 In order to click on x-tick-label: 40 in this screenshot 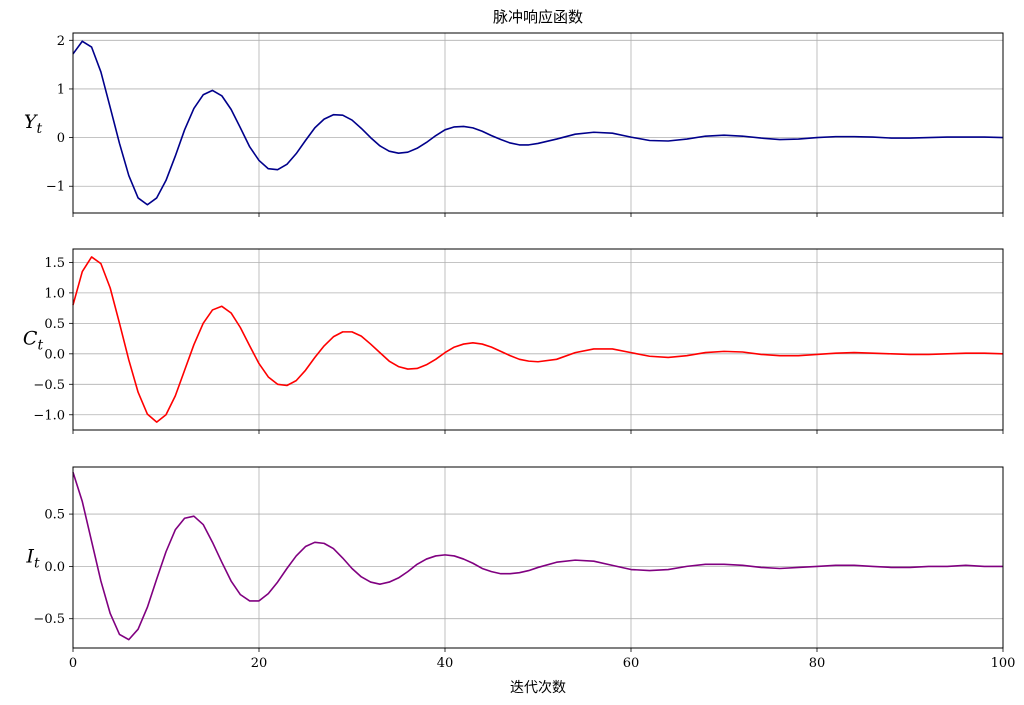, I will do `click(445, 663)`.